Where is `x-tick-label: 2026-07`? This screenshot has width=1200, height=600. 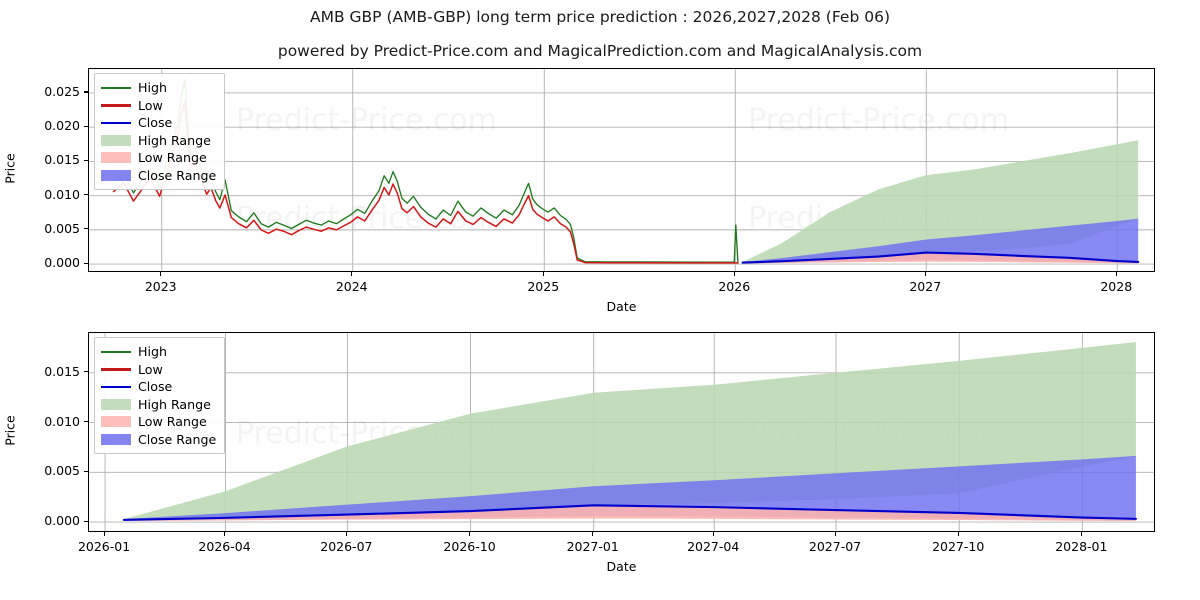 x-tick-label: 2026-07 is located at coordinates (346, 546).